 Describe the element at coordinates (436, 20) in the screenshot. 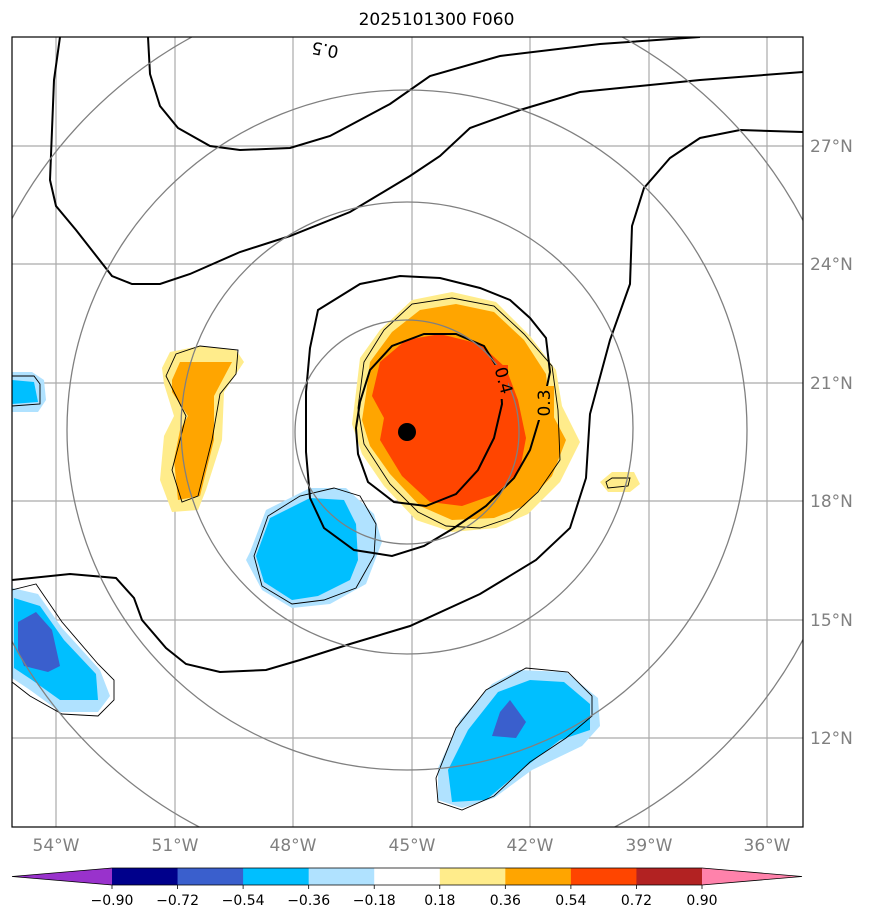

I see `map-title: 2025101300 F060` at that location.